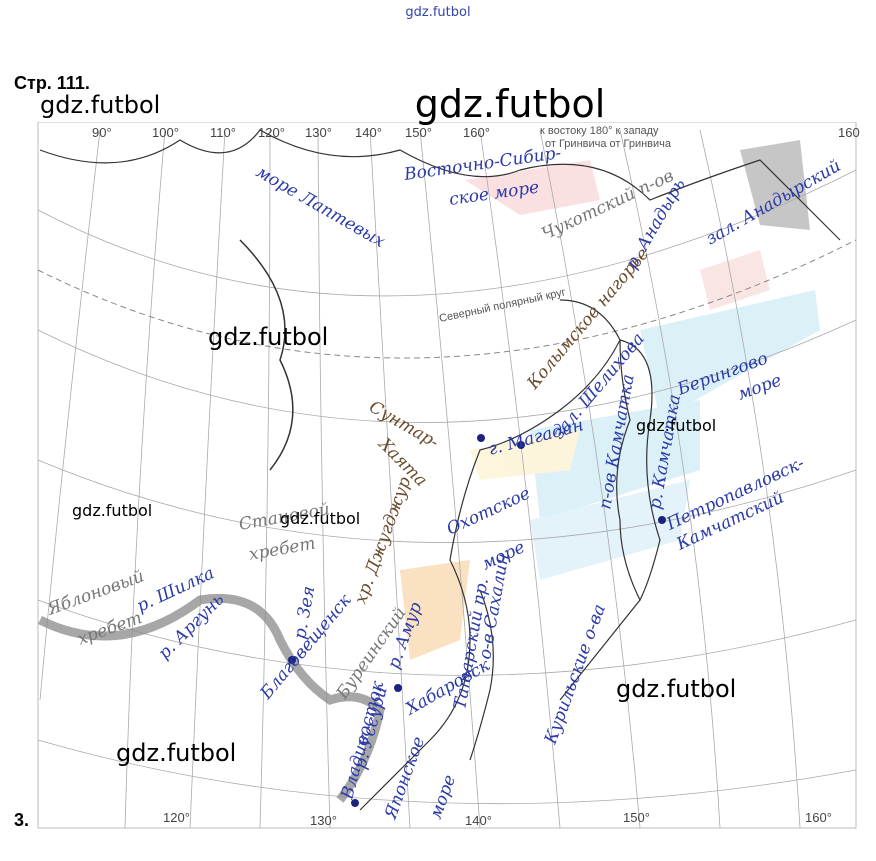 The height and width of the screenshot is (861, 876). Describe the element at coordinates (438, 61) in the screenshot. I see `header-bg` at that location.